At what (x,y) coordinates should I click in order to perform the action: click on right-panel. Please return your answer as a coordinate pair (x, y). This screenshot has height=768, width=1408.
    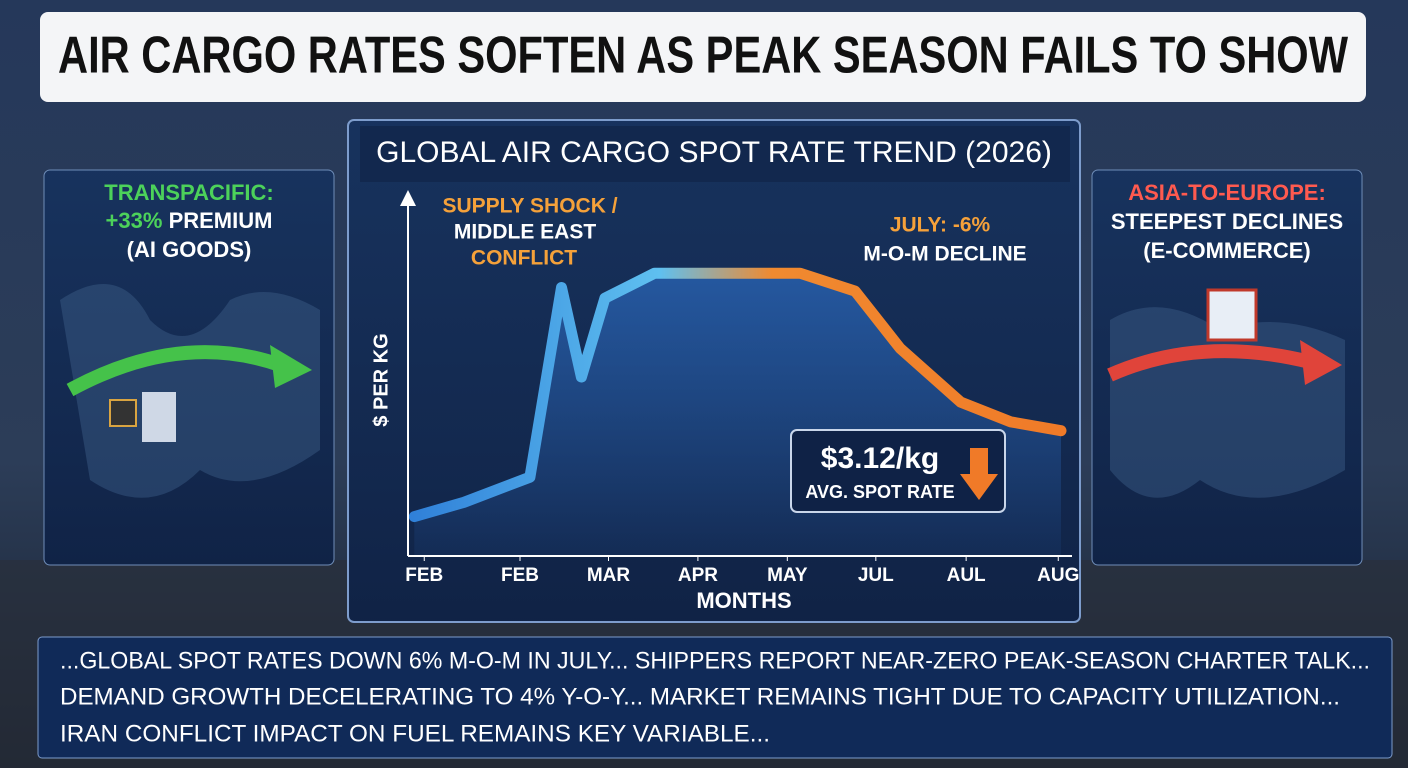
    Looking at the image, I should click on (1227, 367).